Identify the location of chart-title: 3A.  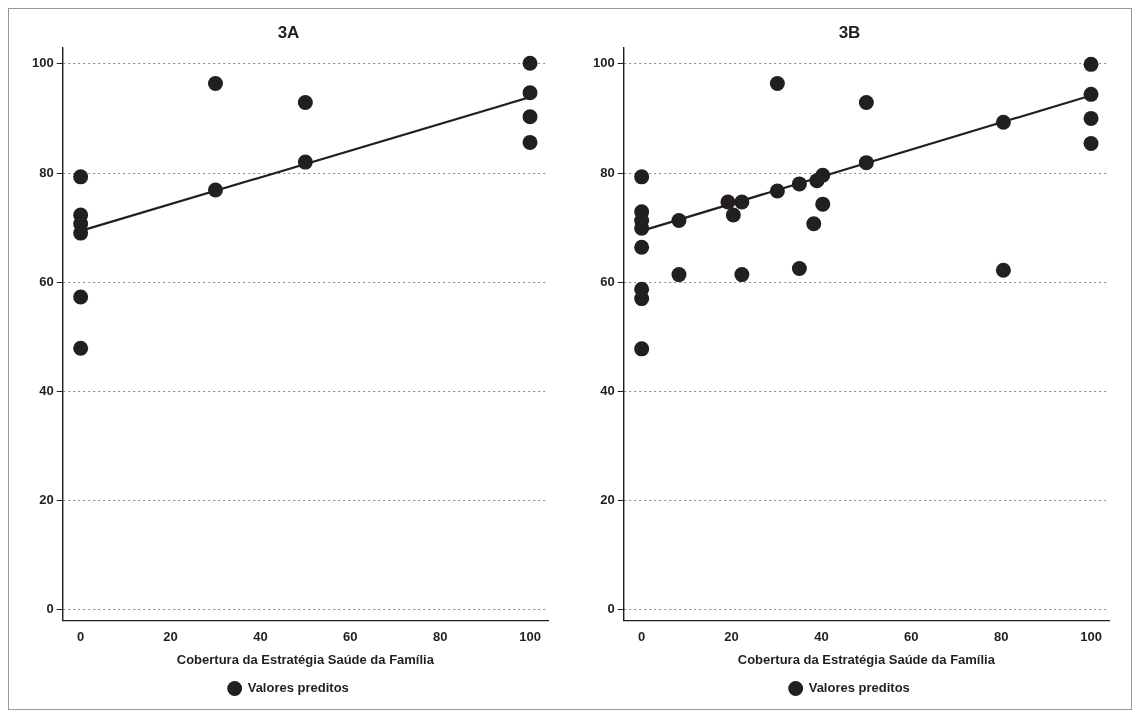
(288, 32).